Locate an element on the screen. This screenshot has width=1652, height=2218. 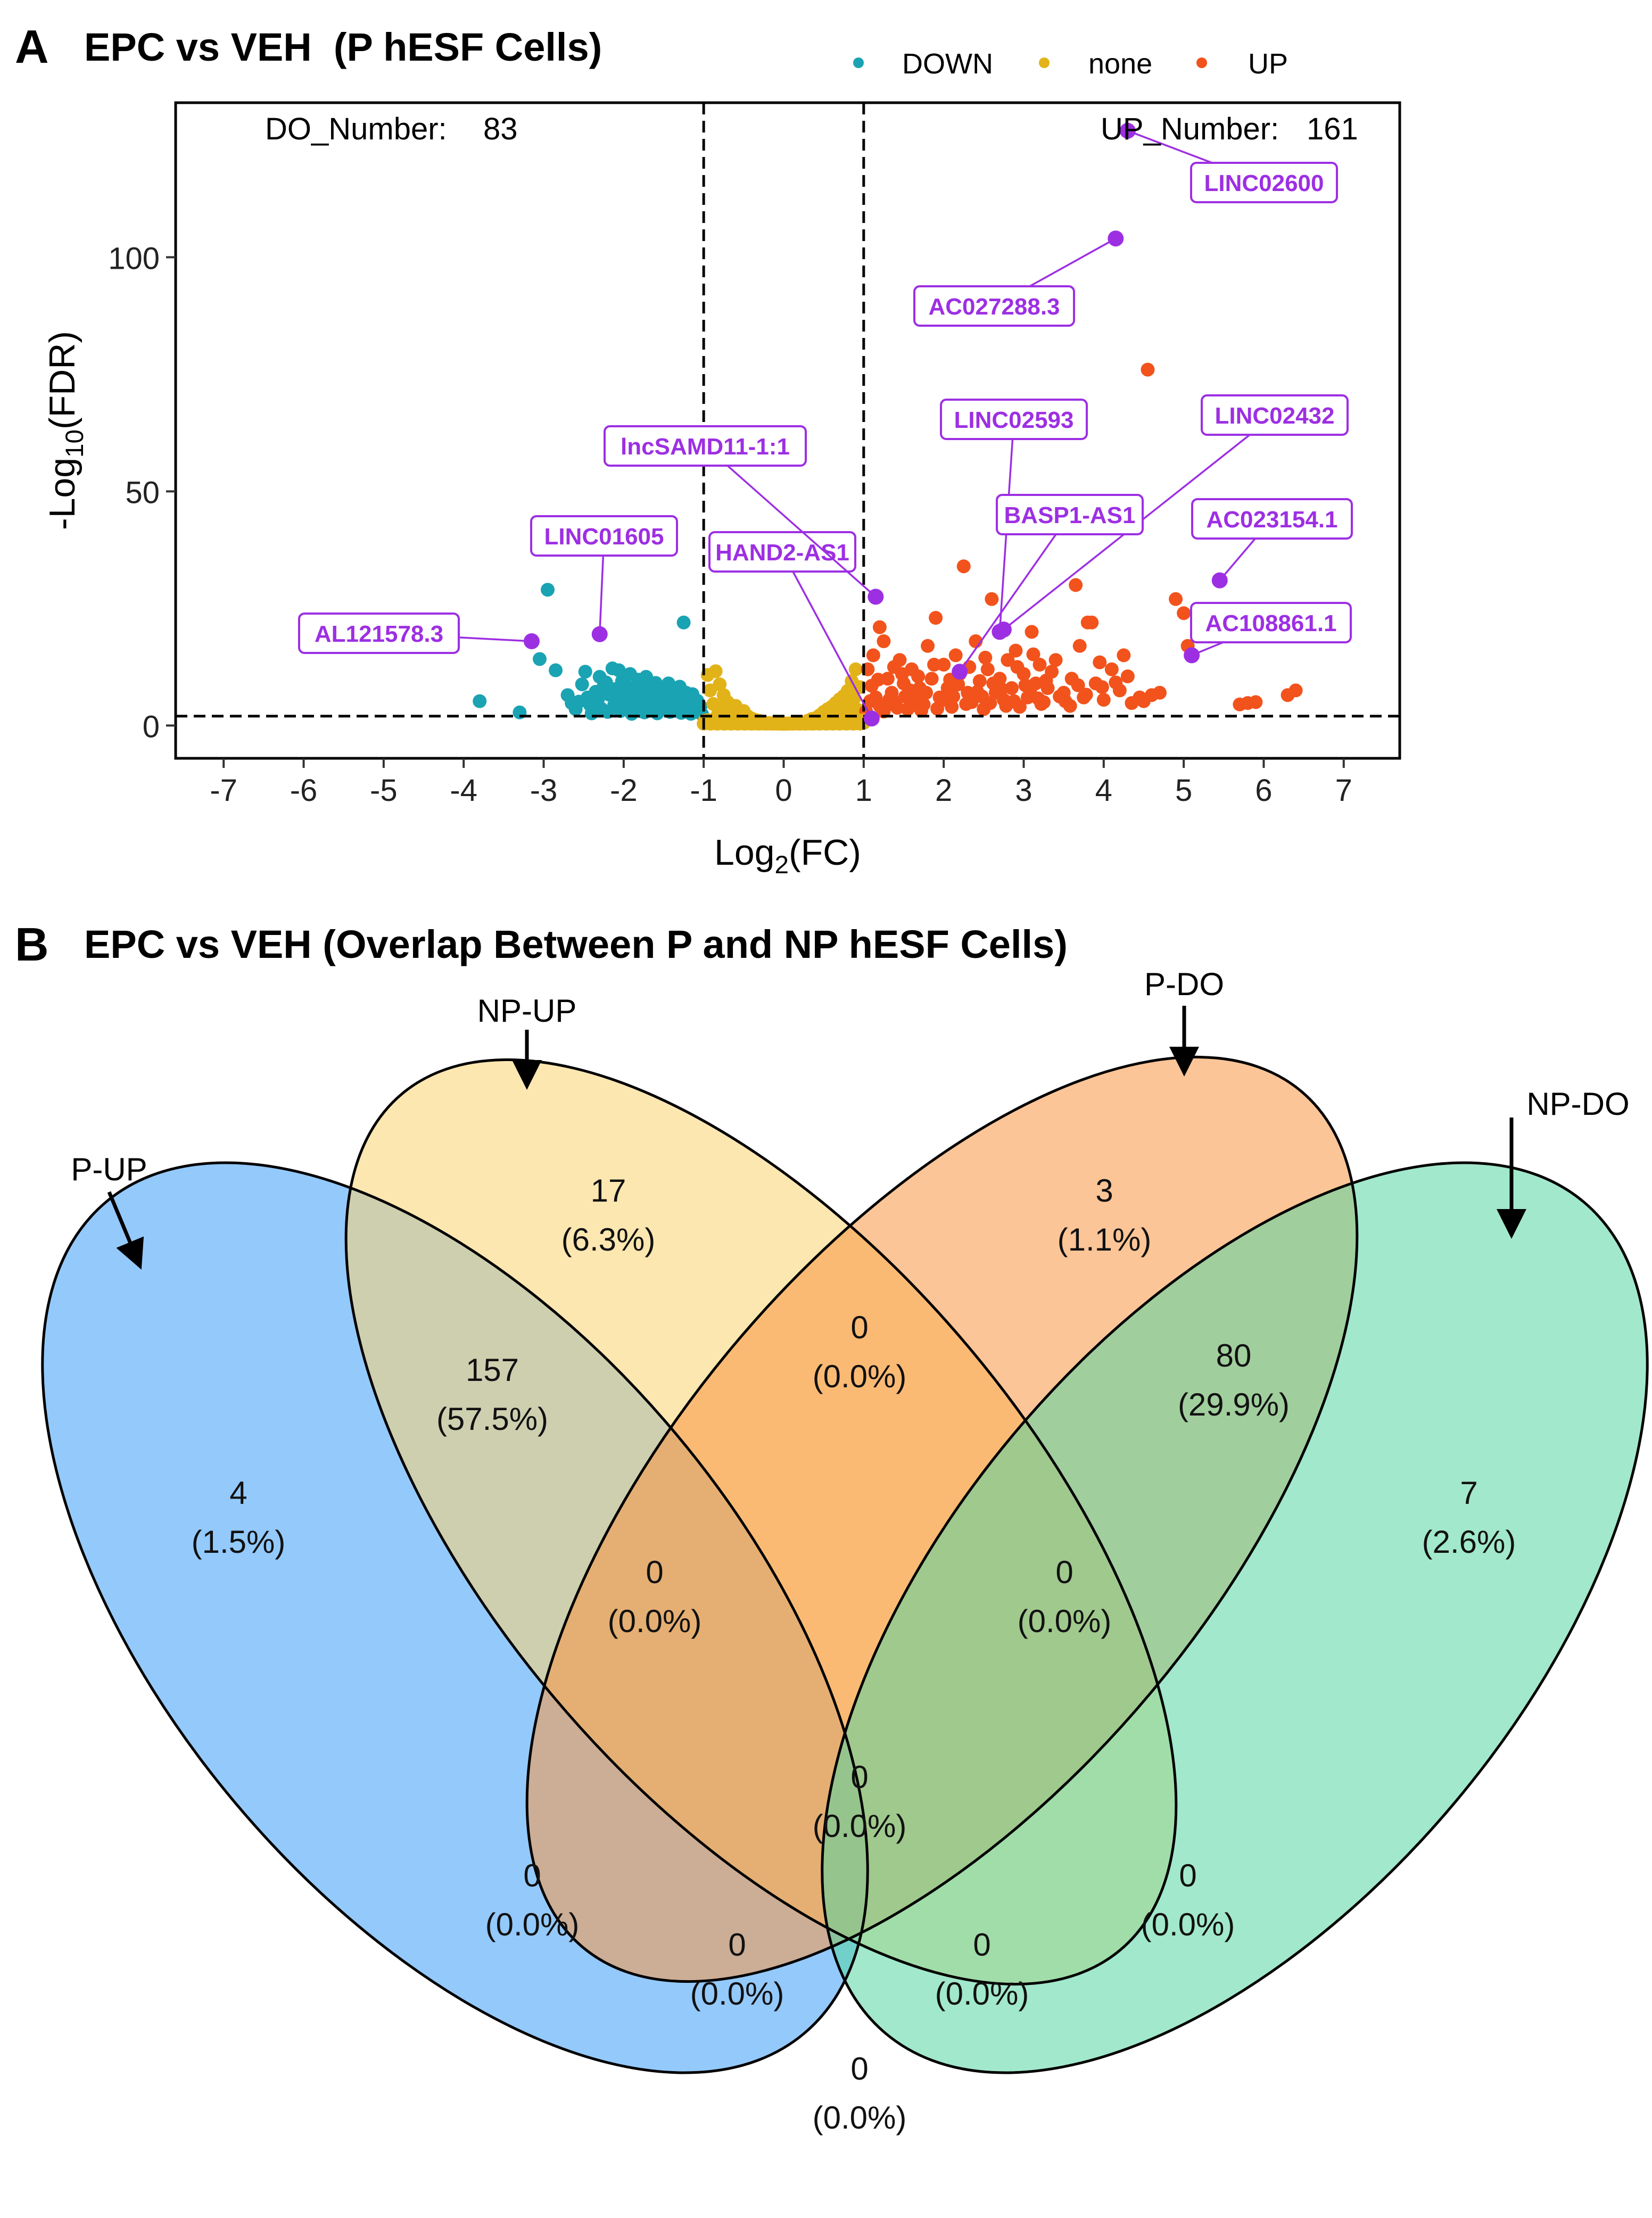
x-tick-label: -6 is located at coordinates (304, 790).